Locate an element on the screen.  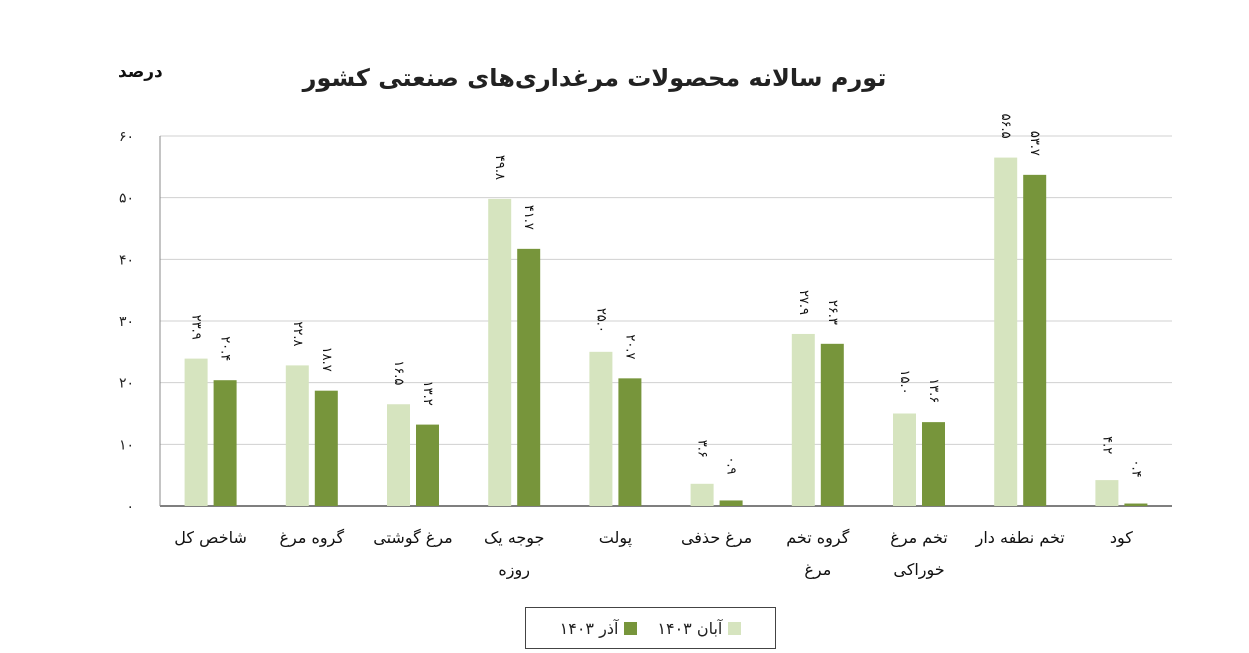
y-tick-label: ۰ is located at coordinates (130, 507).